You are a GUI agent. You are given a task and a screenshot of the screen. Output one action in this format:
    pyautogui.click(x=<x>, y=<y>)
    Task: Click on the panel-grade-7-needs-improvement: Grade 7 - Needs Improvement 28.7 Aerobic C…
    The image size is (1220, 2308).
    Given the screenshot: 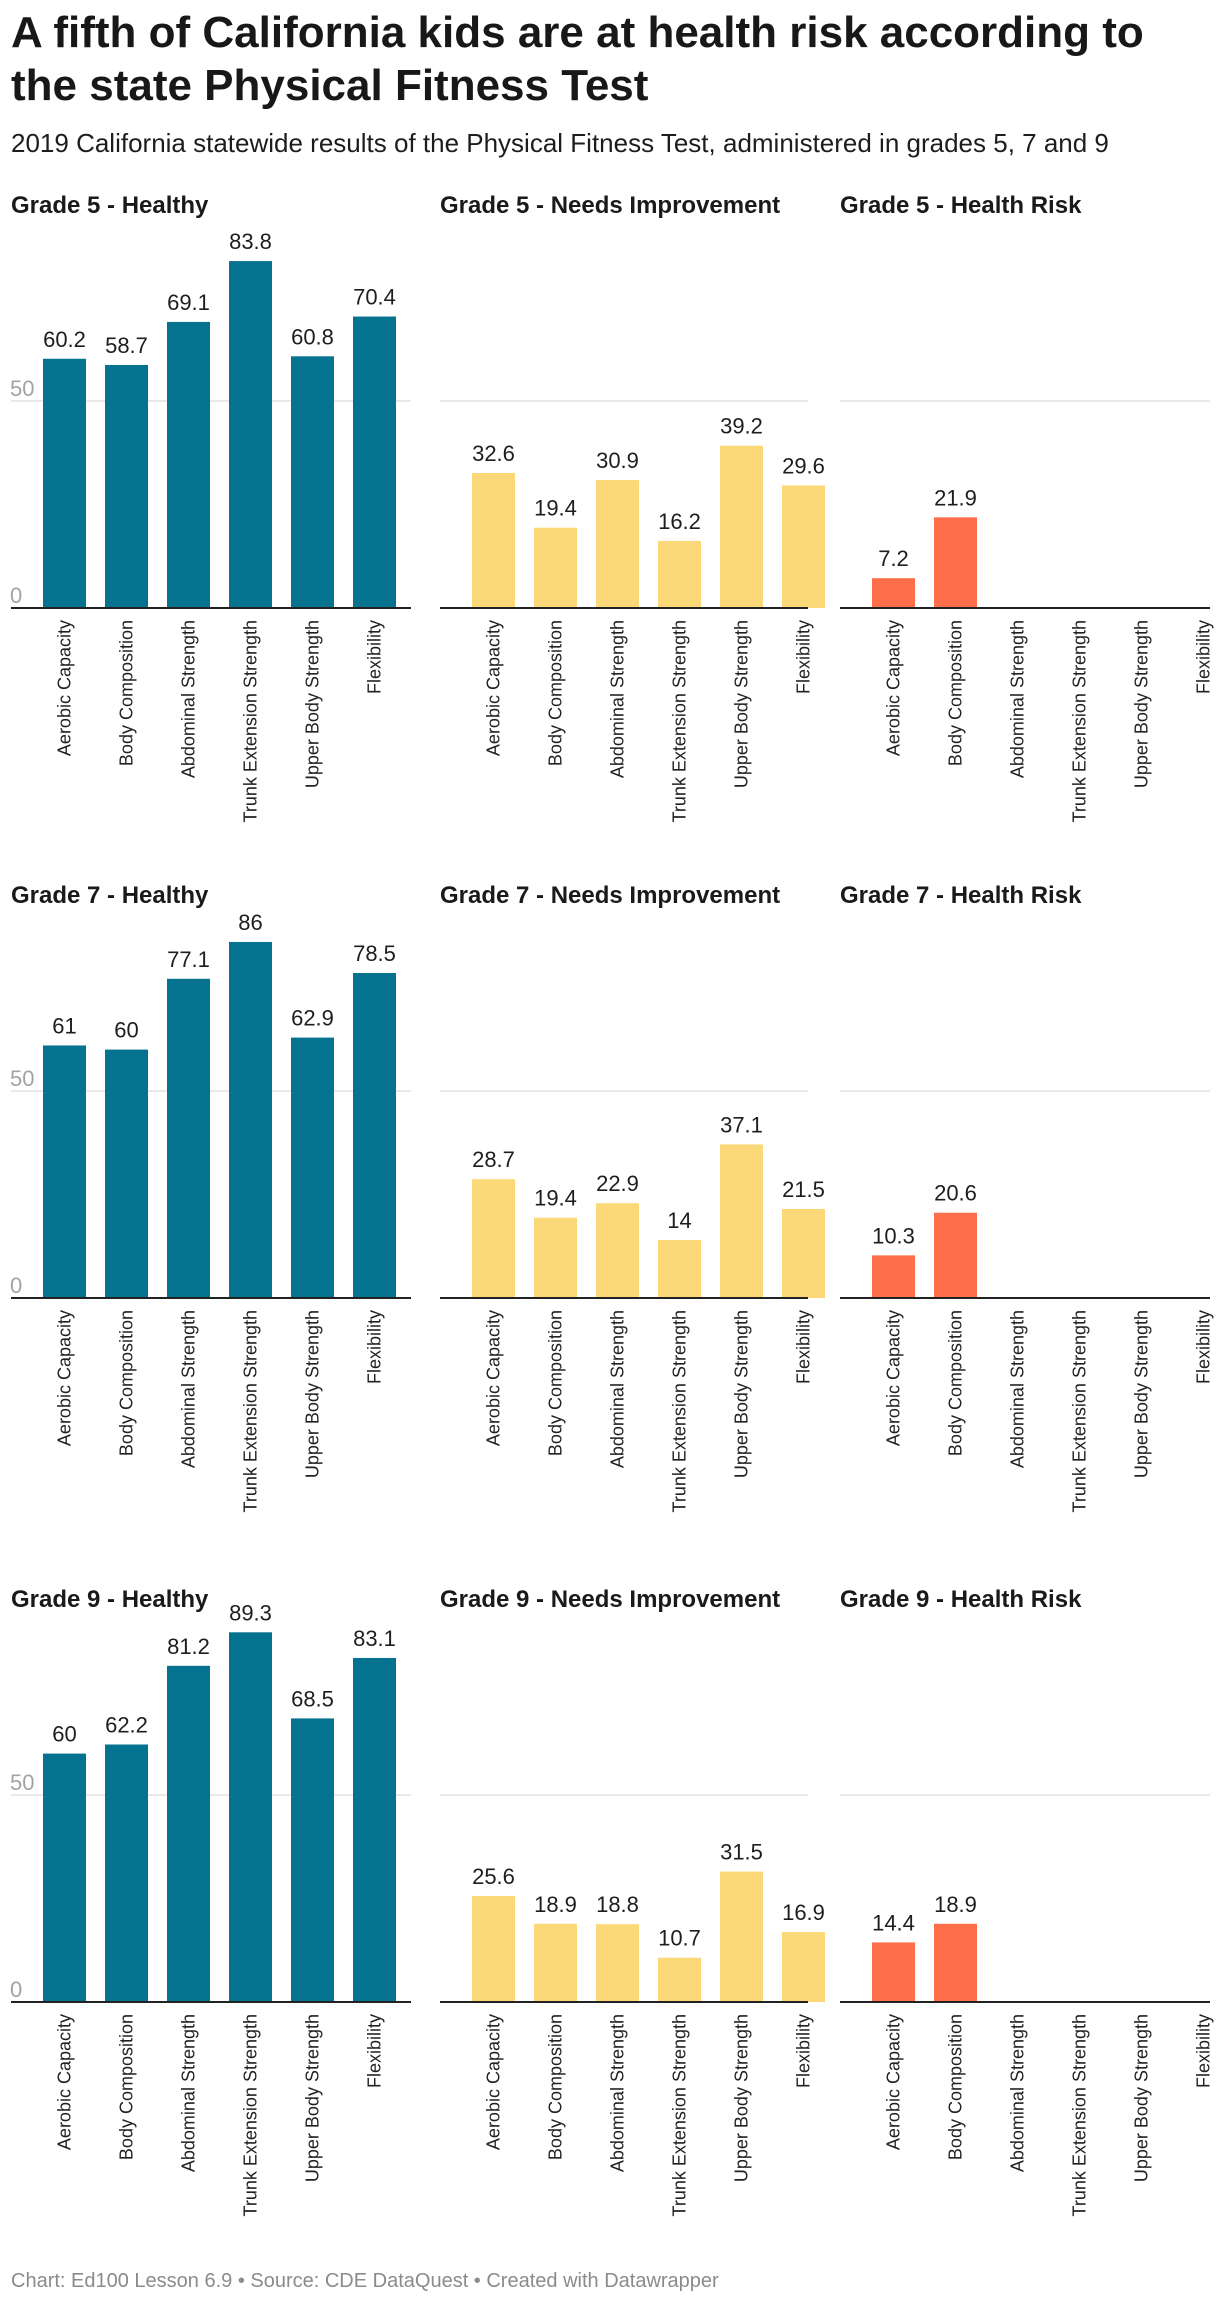 What is the action you would take?
    pyautogui.click(x=632, y=1197)
    